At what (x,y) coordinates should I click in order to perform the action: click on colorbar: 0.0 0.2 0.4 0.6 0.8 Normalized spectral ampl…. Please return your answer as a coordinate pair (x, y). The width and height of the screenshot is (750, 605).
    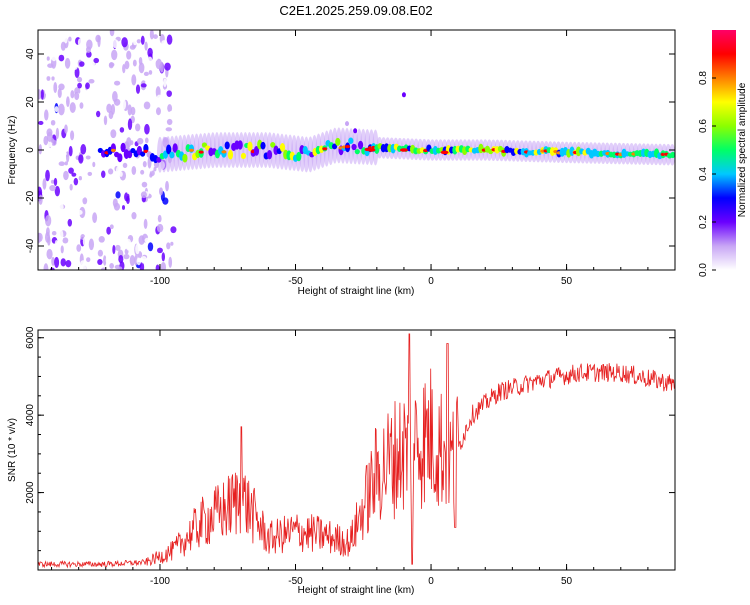
    Looking at the image, I should click on (723, 153).